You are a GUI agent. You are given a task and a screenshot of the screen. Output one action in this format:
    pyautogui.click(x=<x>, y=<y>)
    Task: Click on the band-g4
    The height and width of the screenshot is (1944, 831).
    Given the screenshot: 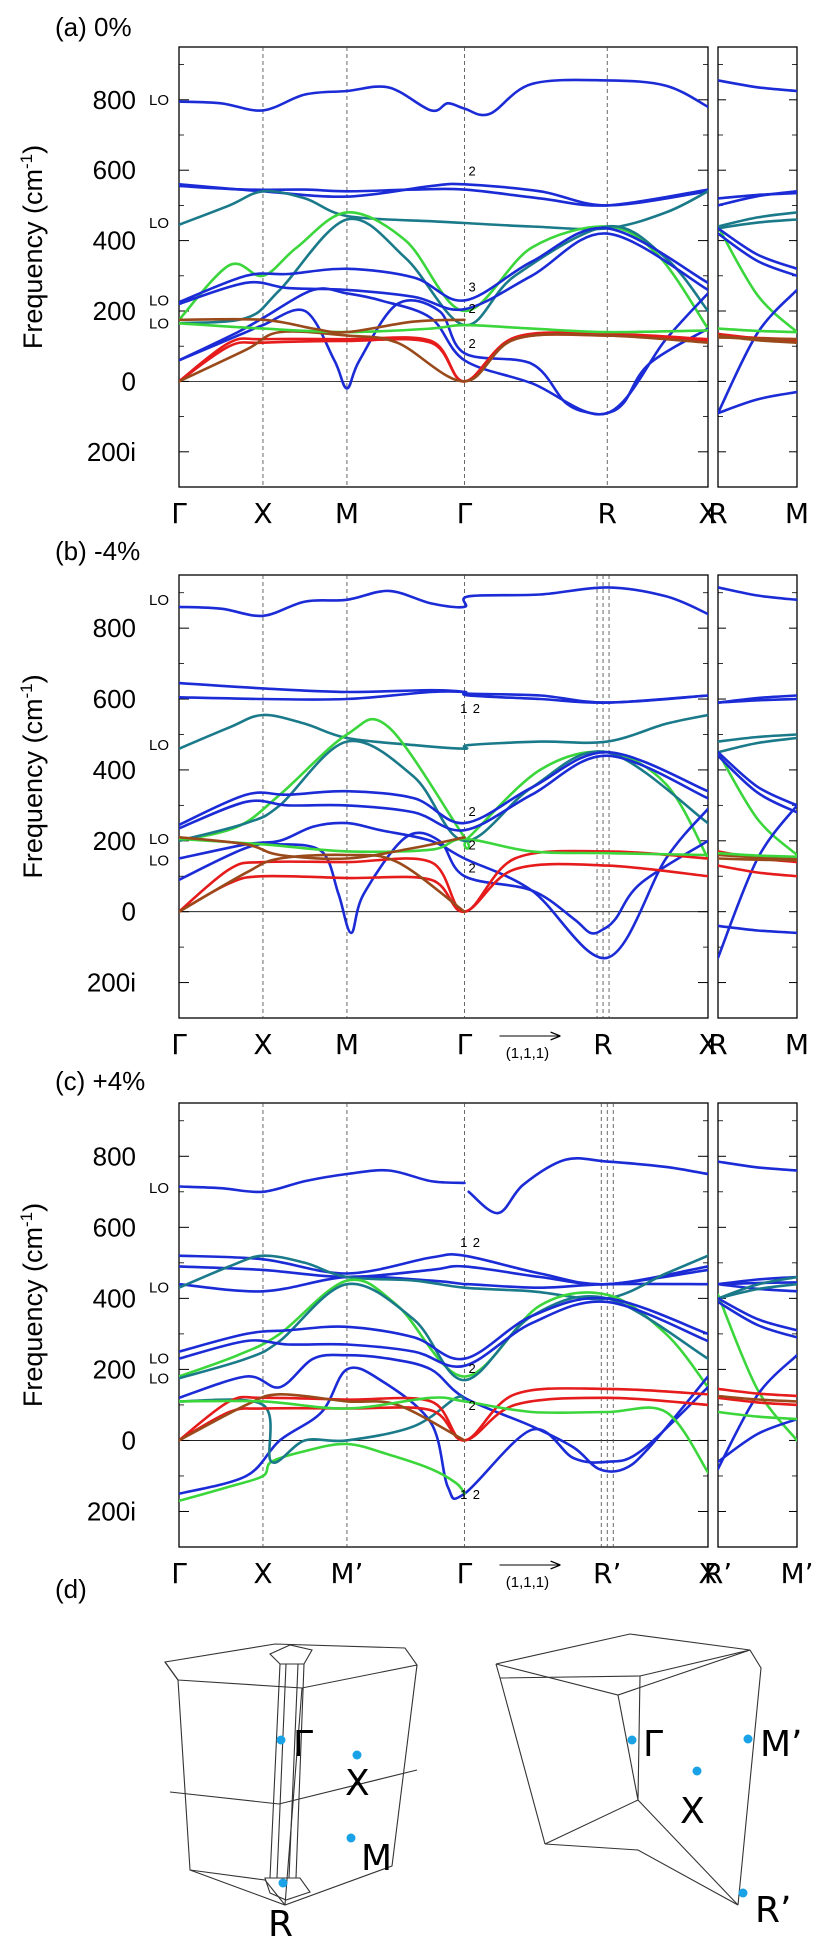 What is the action you would take?
    pyautogui.click(x=322, y=1472)
    